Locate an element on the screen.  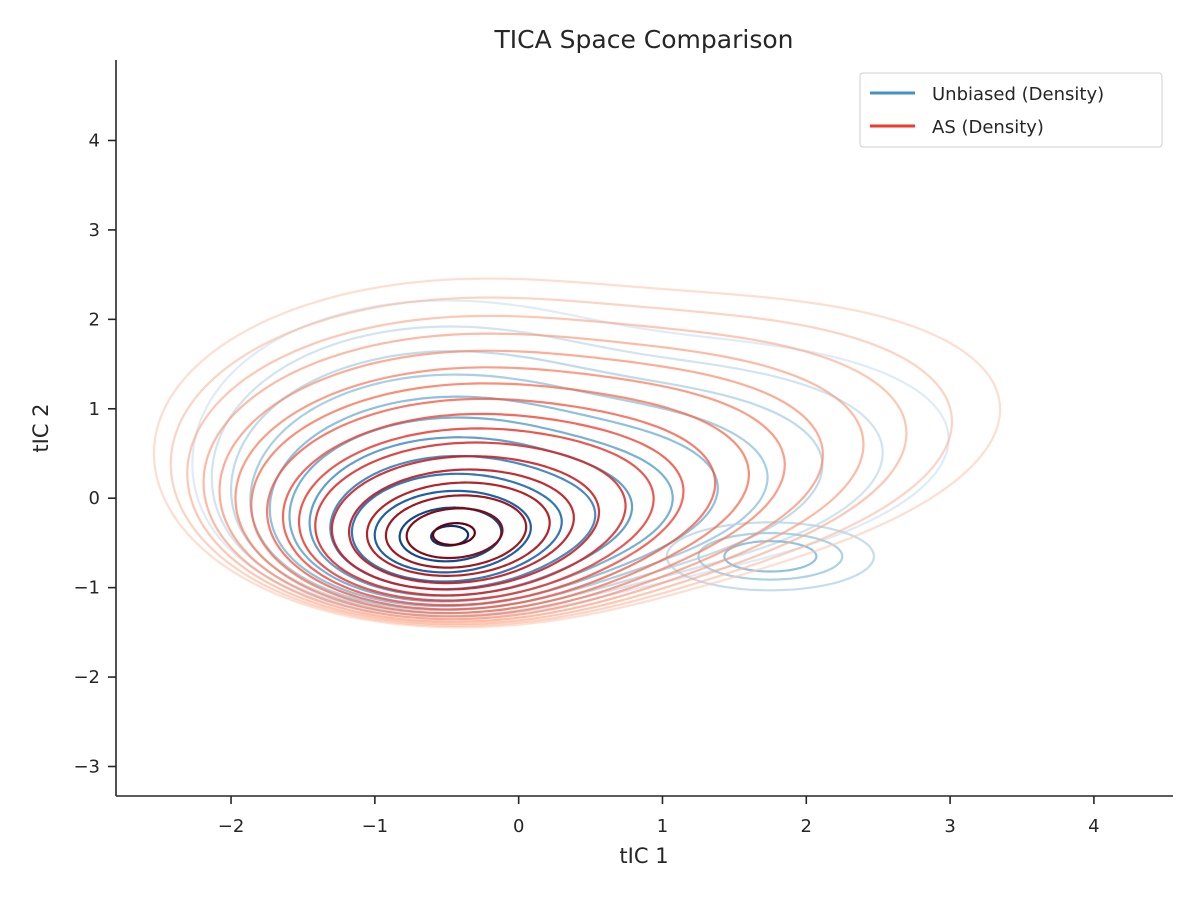
x-tick-label: 4 is located at coordinates (1093, 826).